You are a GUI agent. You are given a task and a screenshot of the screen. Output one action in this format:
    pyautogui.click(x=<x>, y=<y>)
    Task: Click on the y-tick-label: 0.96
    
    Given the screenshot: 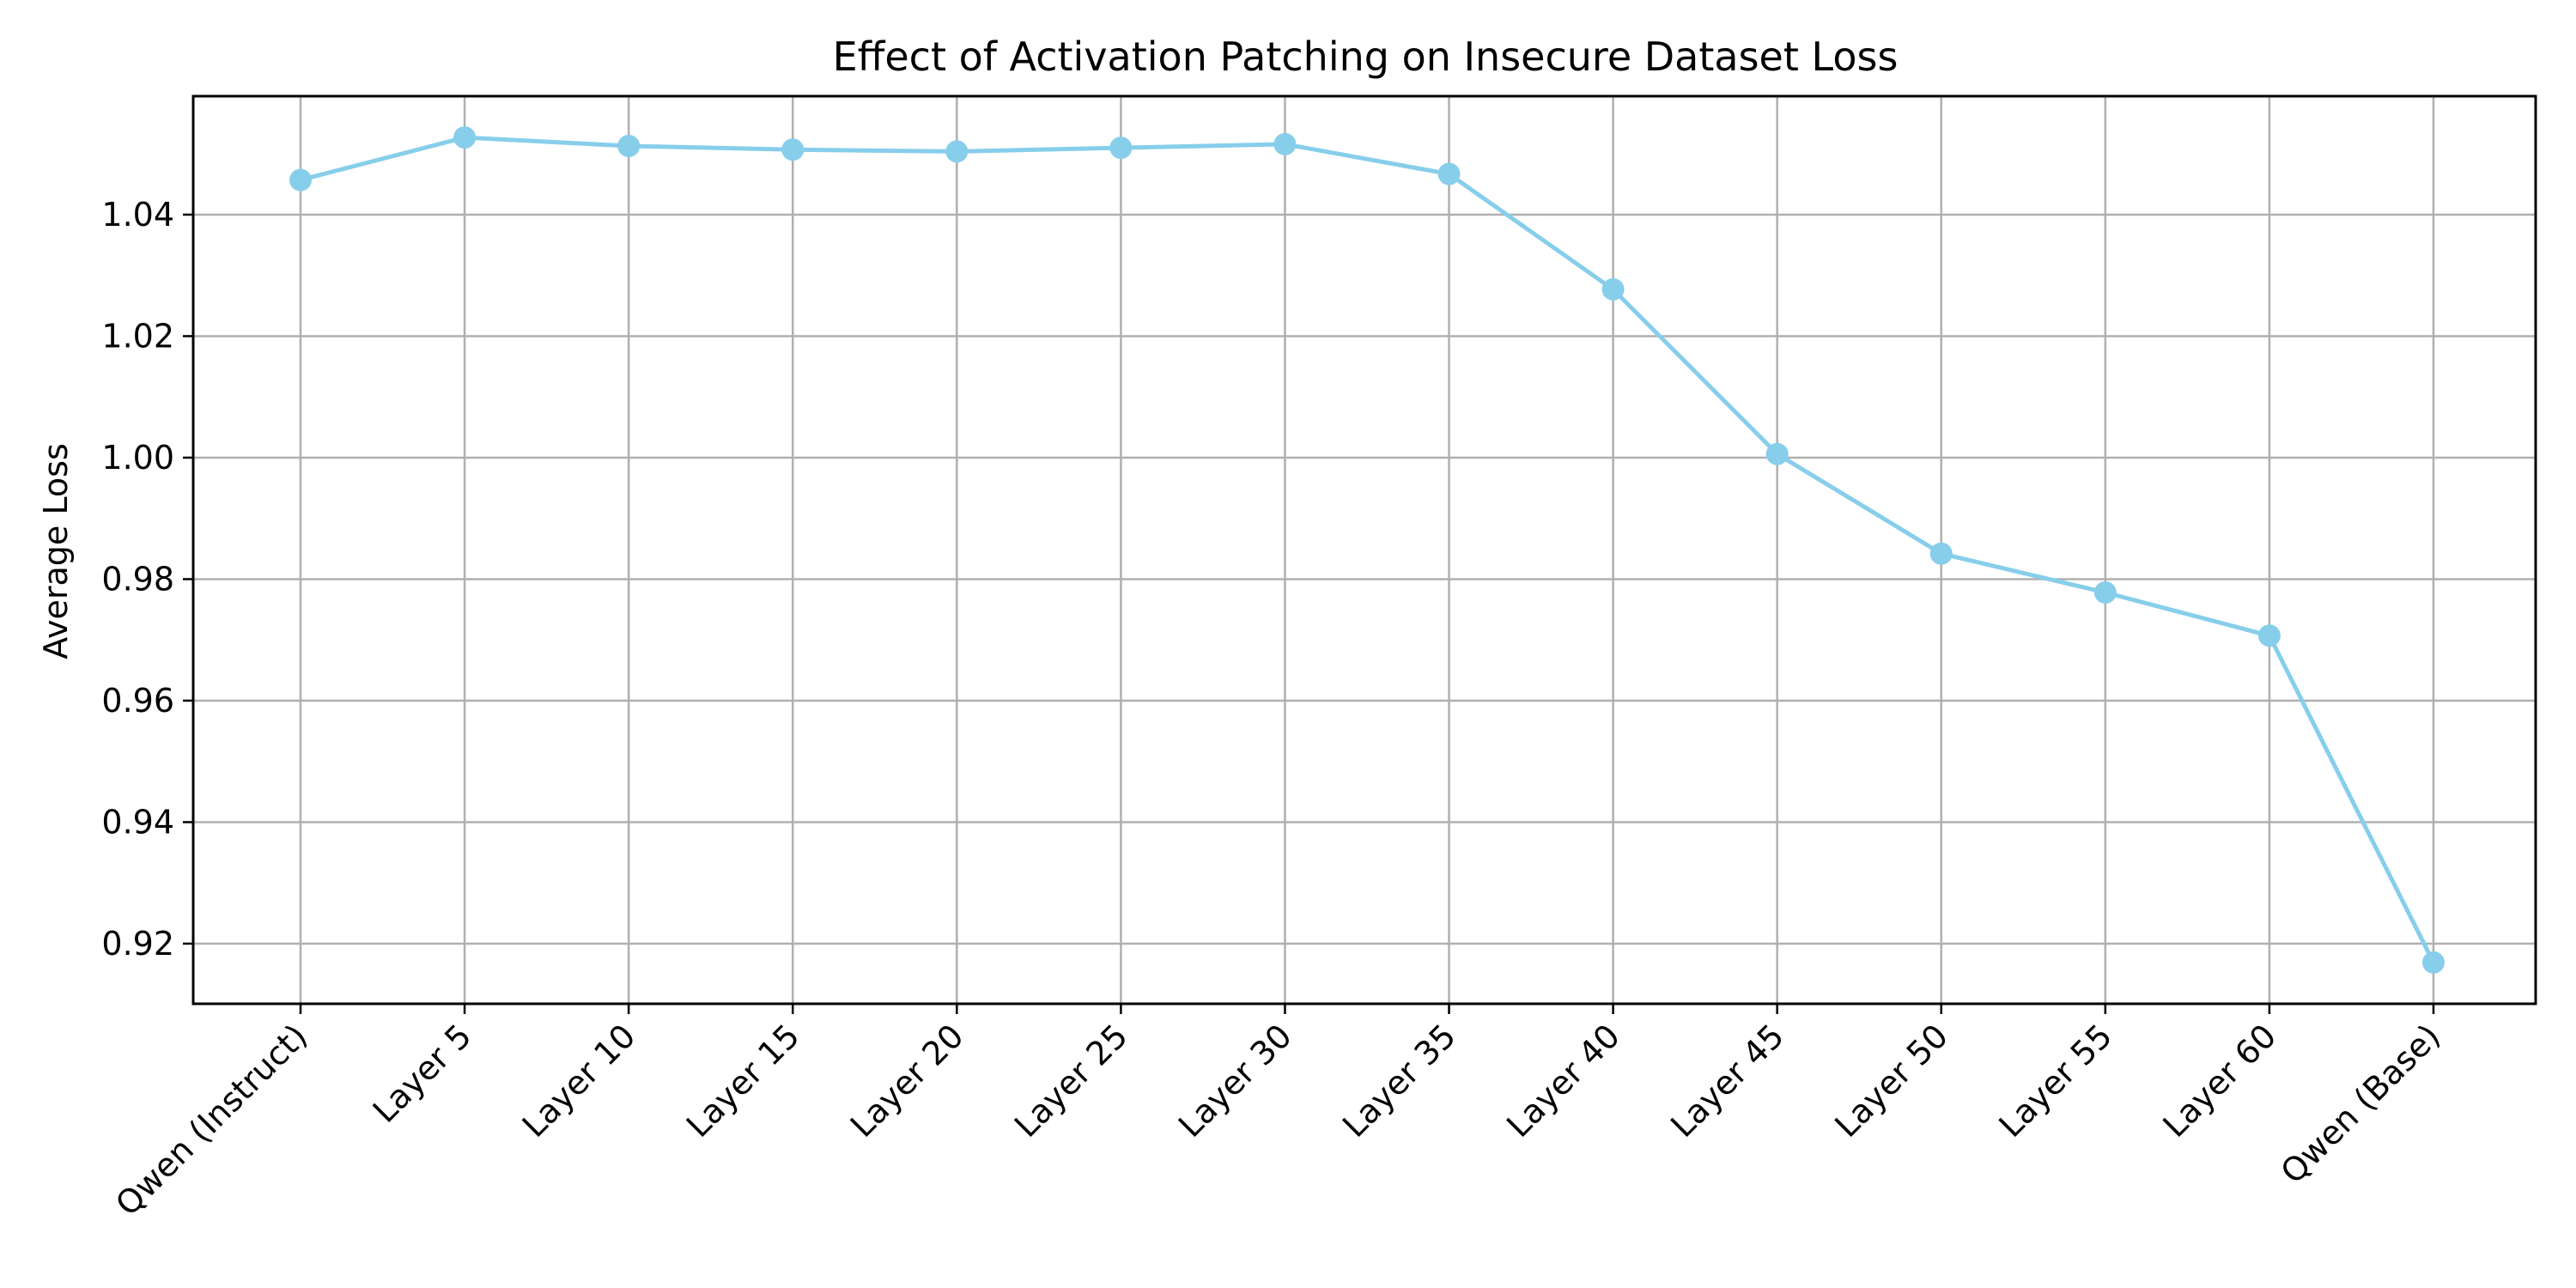 What is the action you would take?
    pyautogui.click(x=137, y=701)
    